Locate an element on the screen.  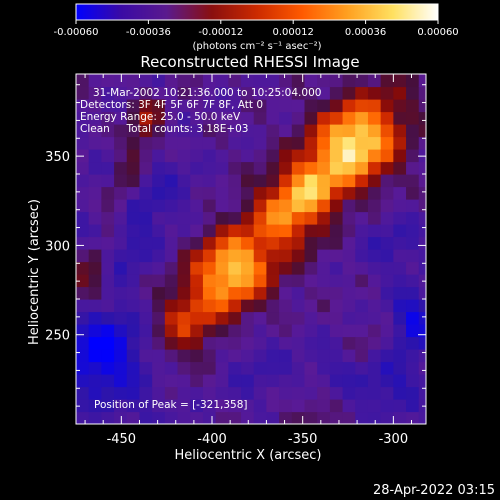
colorbar-tick-label: 0.00036 is located at coordinates (365, 32).